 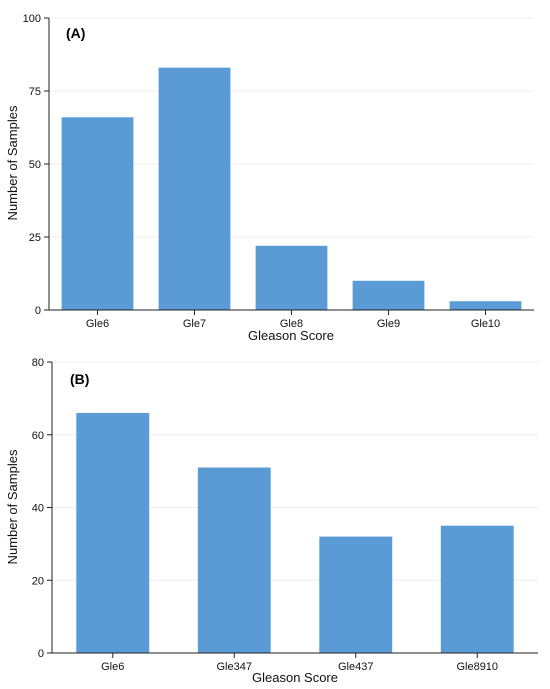 I want to click on bar-a-gle7, so click(x=194, y=188).